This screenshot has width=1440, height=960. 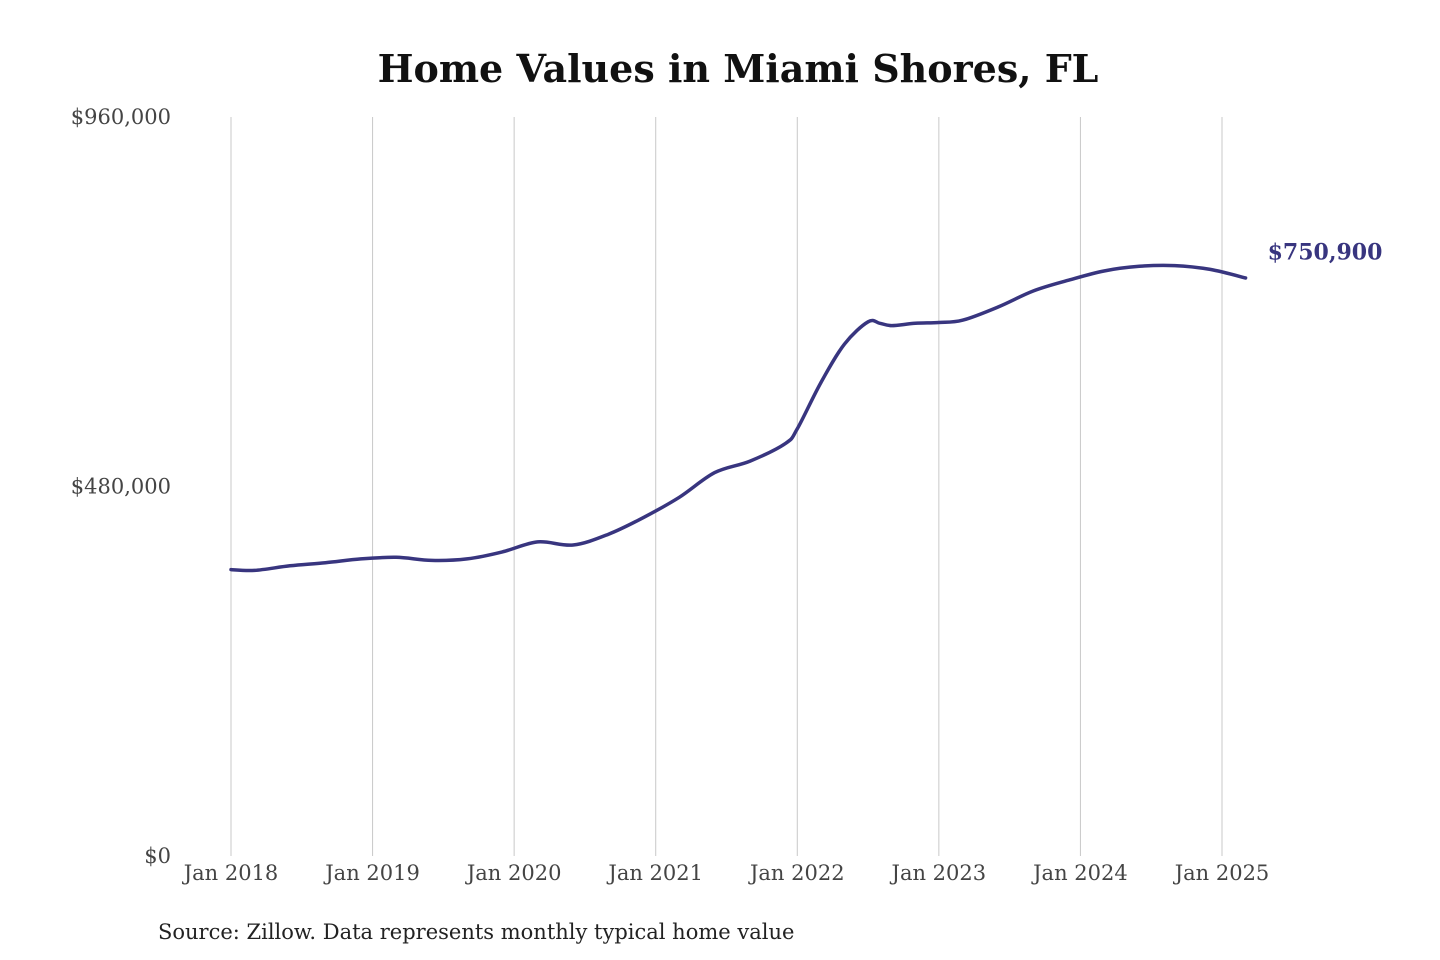 What do you see at coordinates (654, 873) in the screenshot?
I see `x-tick-label: Jan 2021` at bounding box center [654, 873].